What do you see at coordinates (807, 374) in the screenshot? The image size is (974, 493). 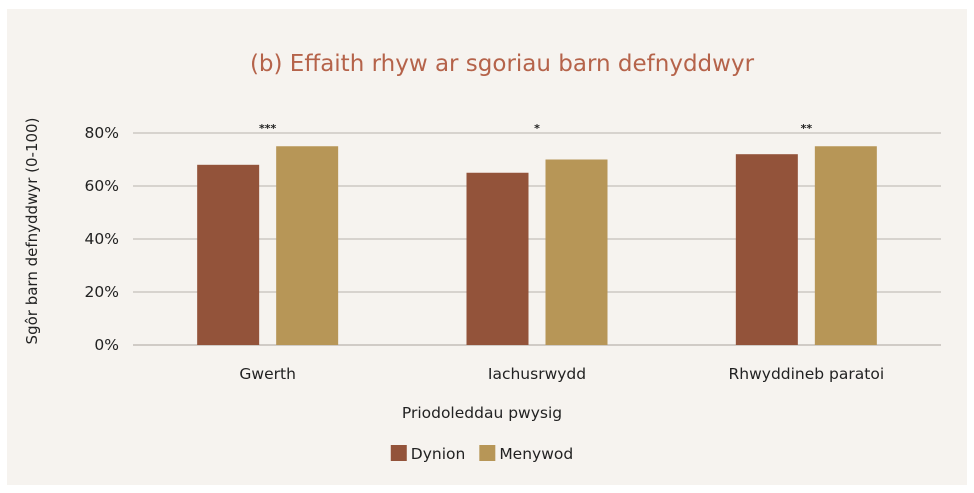 I see `x-tick-label: Rhwyddineb paratoi` at bounding box center [807, 374].